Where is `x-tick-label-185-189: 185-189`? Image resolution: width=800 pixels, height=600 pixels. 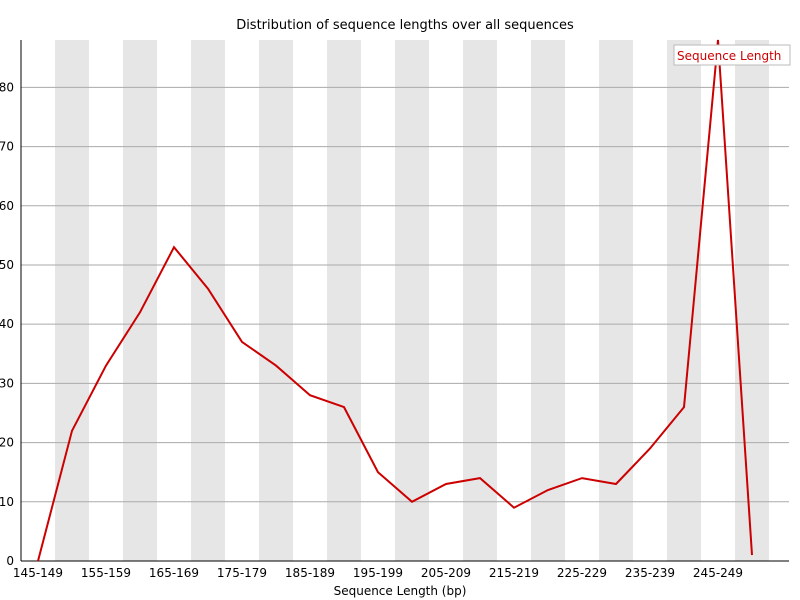 x-tick-label-185-189: 185-189 is located at coordinates (310, 573).